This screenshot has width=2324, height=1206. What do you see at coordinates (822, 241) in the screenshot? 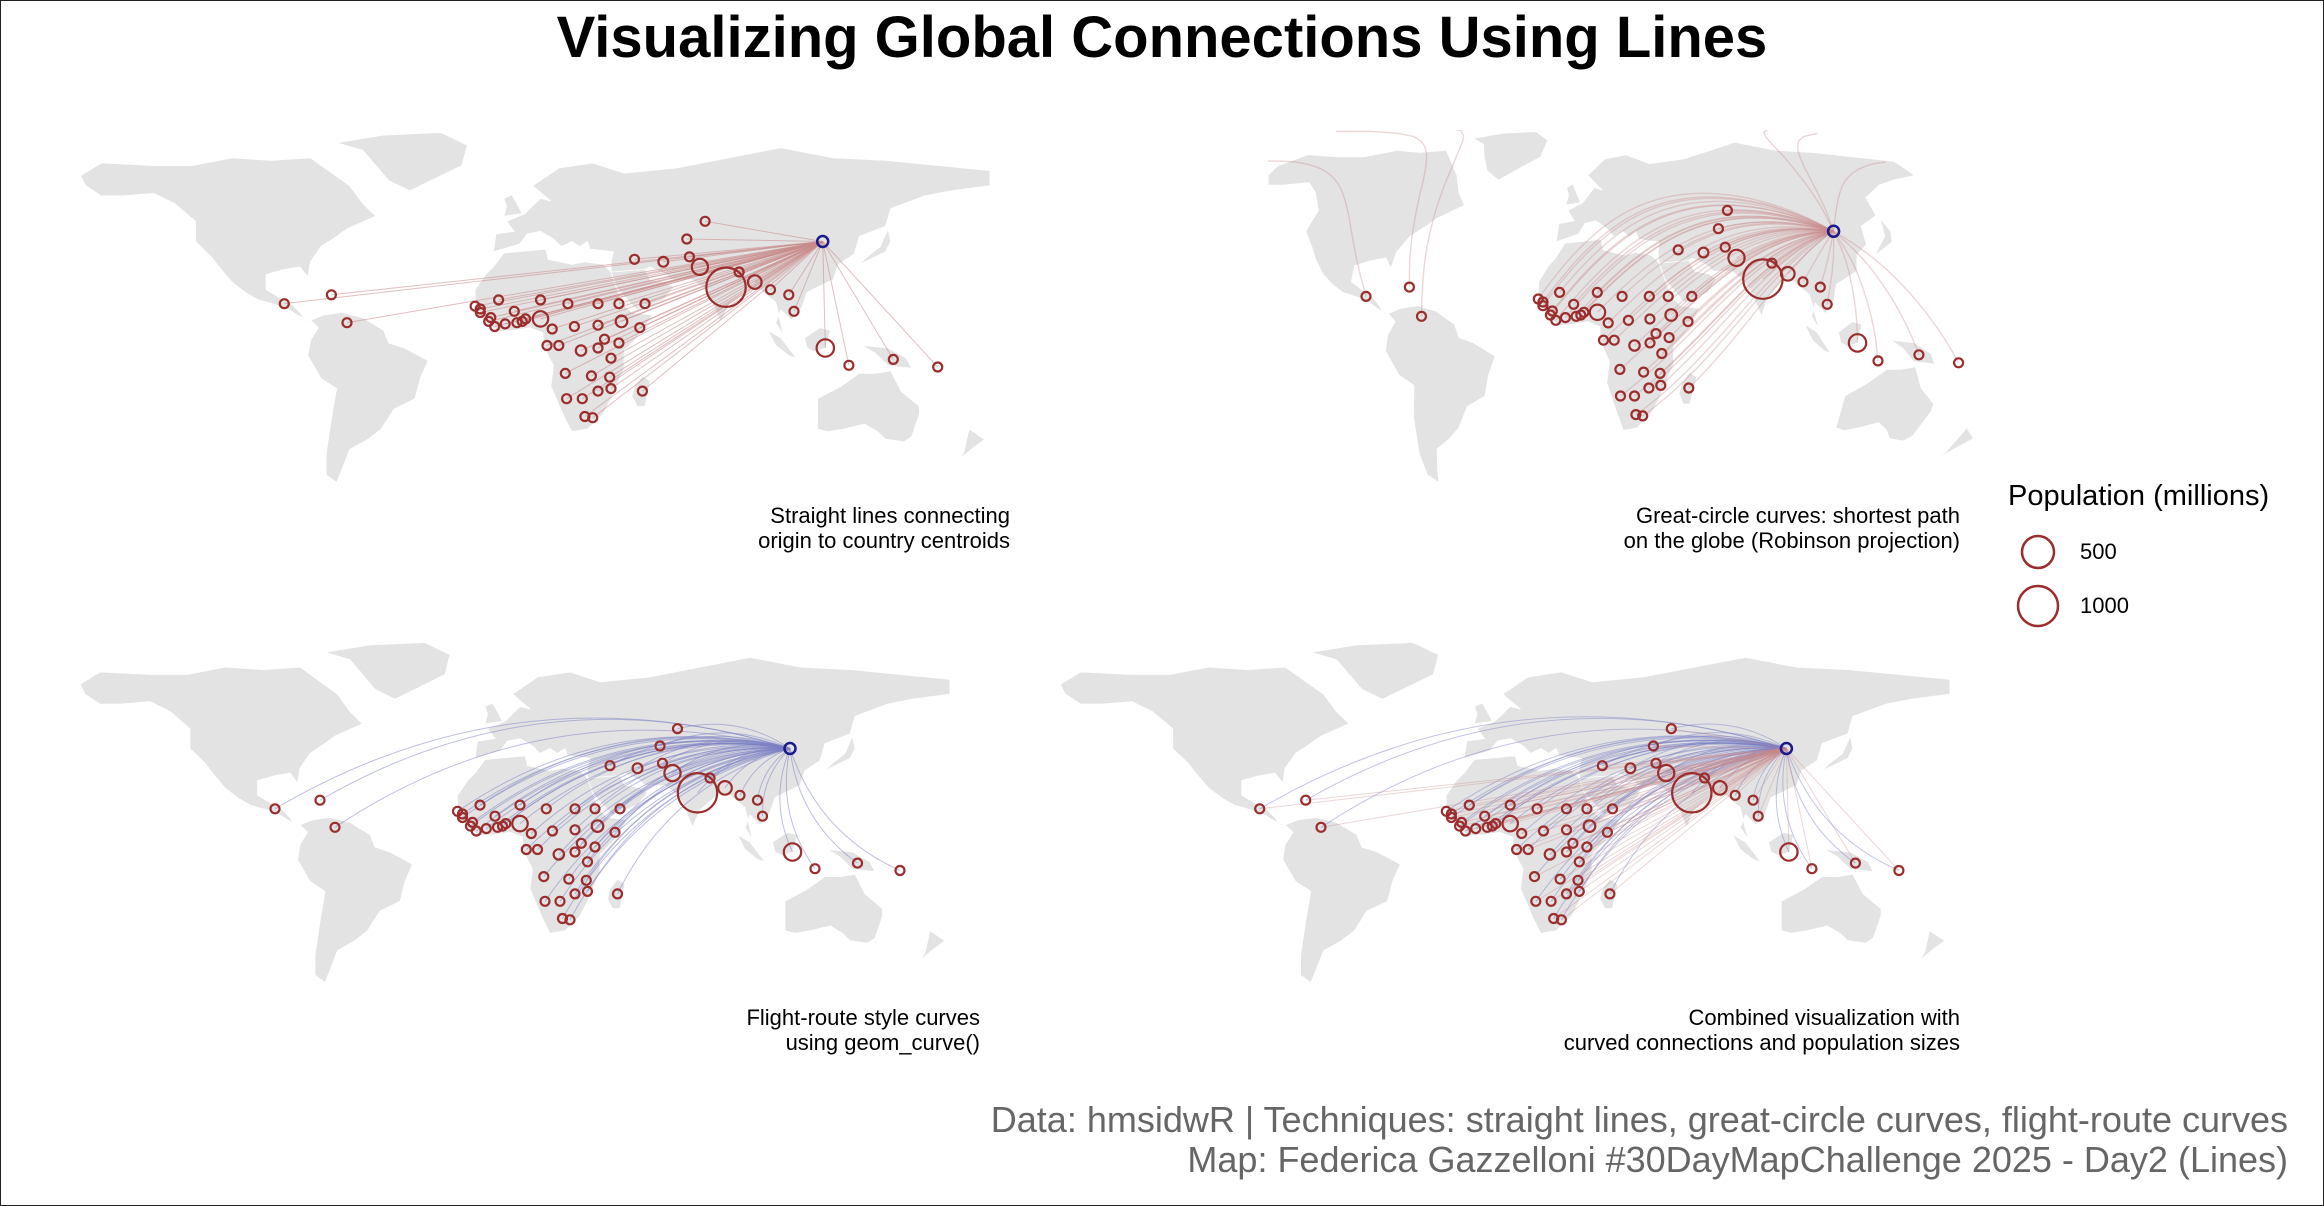
I see `origin-point` at bounding box center [822, 241].